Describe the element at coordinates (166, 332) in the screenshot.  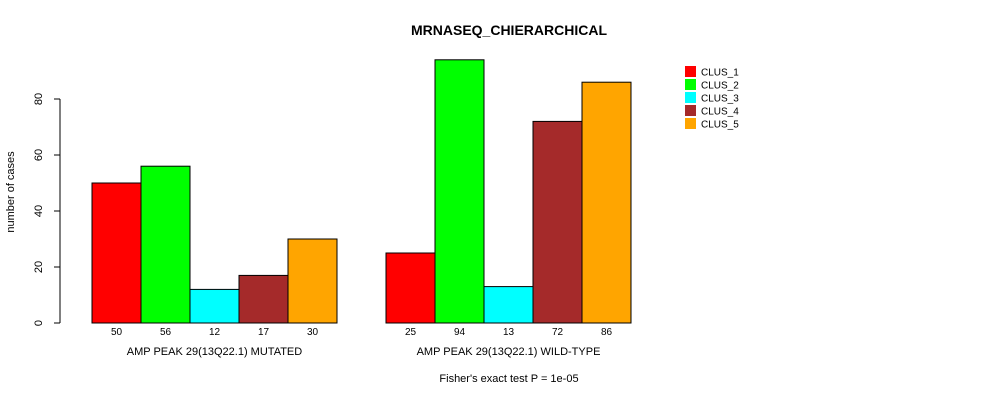
I see `bar-count-label: 56` at that location.